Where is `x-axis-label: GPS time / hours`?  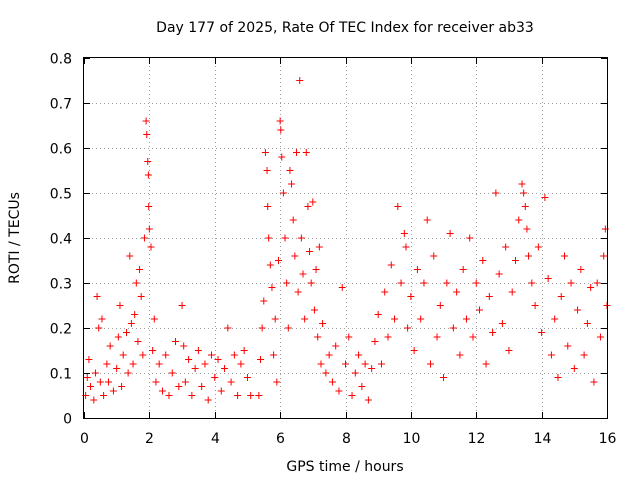 x-axis-label: GPS time / hours is located at coordinates (344, 467).